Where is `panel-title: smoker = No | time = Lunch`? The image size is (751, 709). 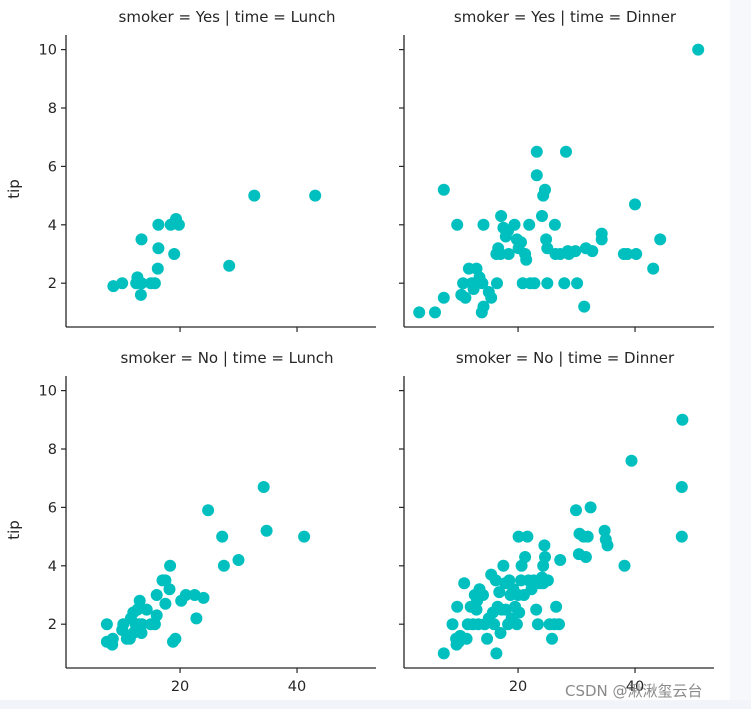 panel-title: smoker = No | time = Lunch is located at coordinates (226, 358).